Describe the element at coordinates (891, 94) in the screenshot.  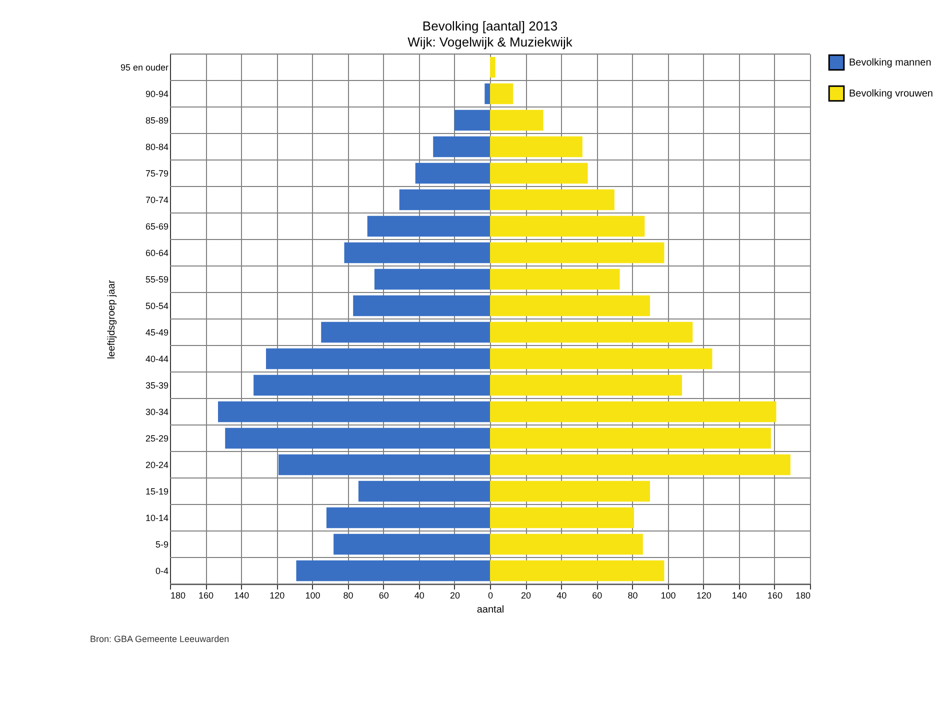
I see `legend-label: Bevolking vrouwen` at that location.